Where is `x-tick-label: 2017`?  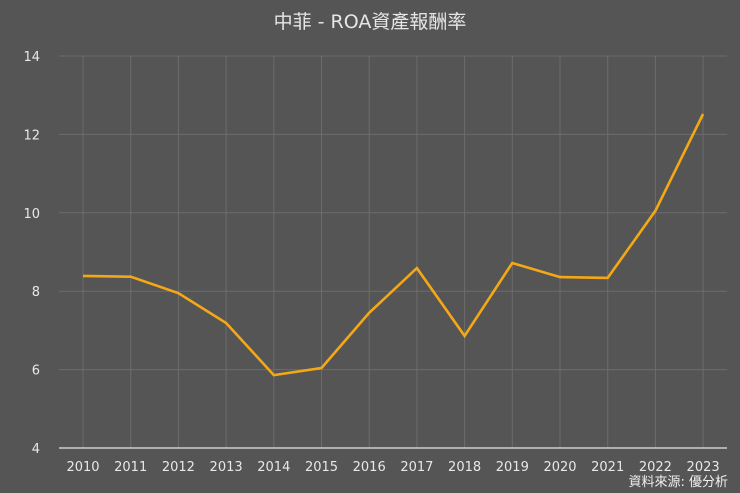 x-tick-label: 2017 is located at coordinates (416, 467).